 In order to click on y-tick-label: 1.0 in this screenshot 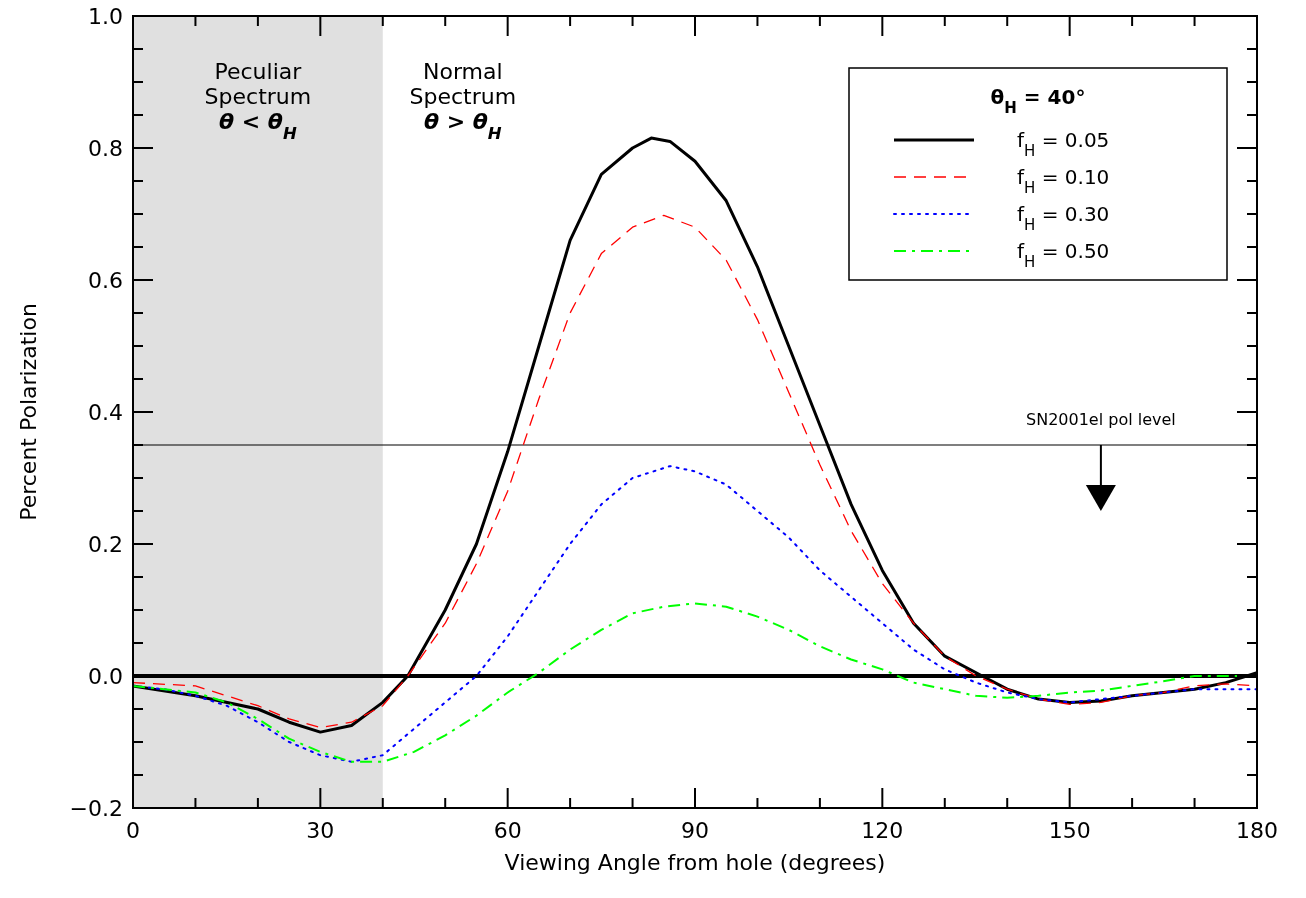, I will do `click(105, 16)`.